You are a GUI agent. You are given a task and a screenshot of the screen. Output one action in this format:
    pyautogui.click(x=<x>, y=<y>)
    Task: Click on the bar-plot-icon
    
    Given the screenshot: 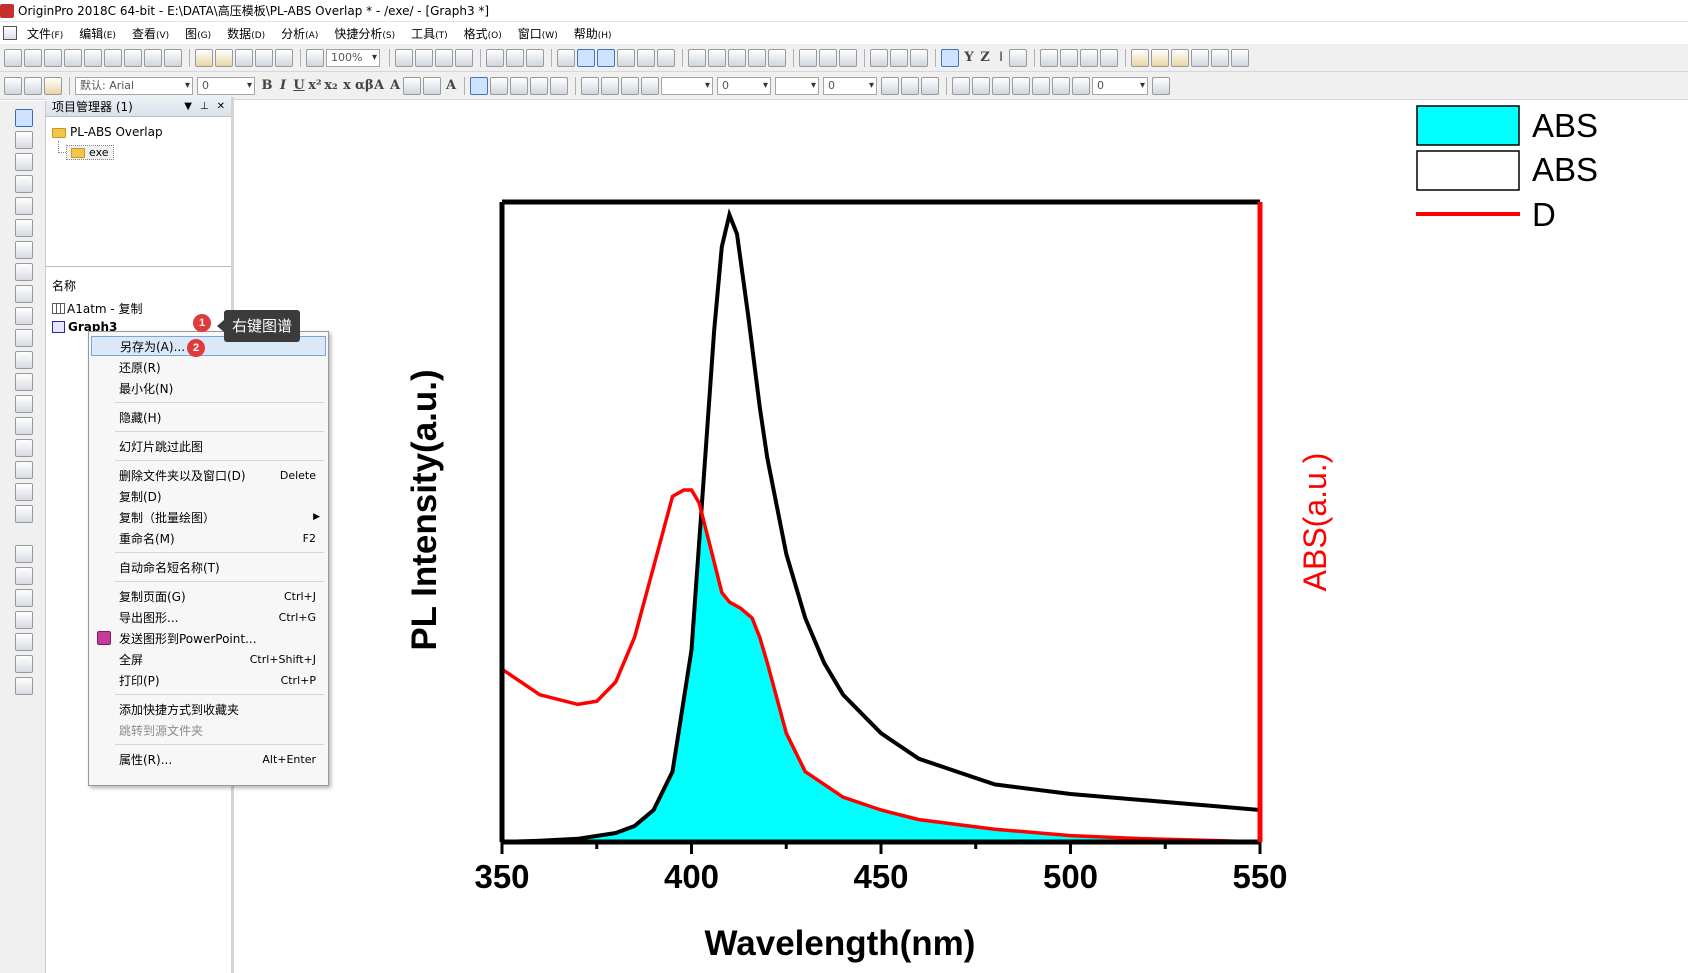 What is the action you would take?
    pyautogui.click(x=828, y=57)
    